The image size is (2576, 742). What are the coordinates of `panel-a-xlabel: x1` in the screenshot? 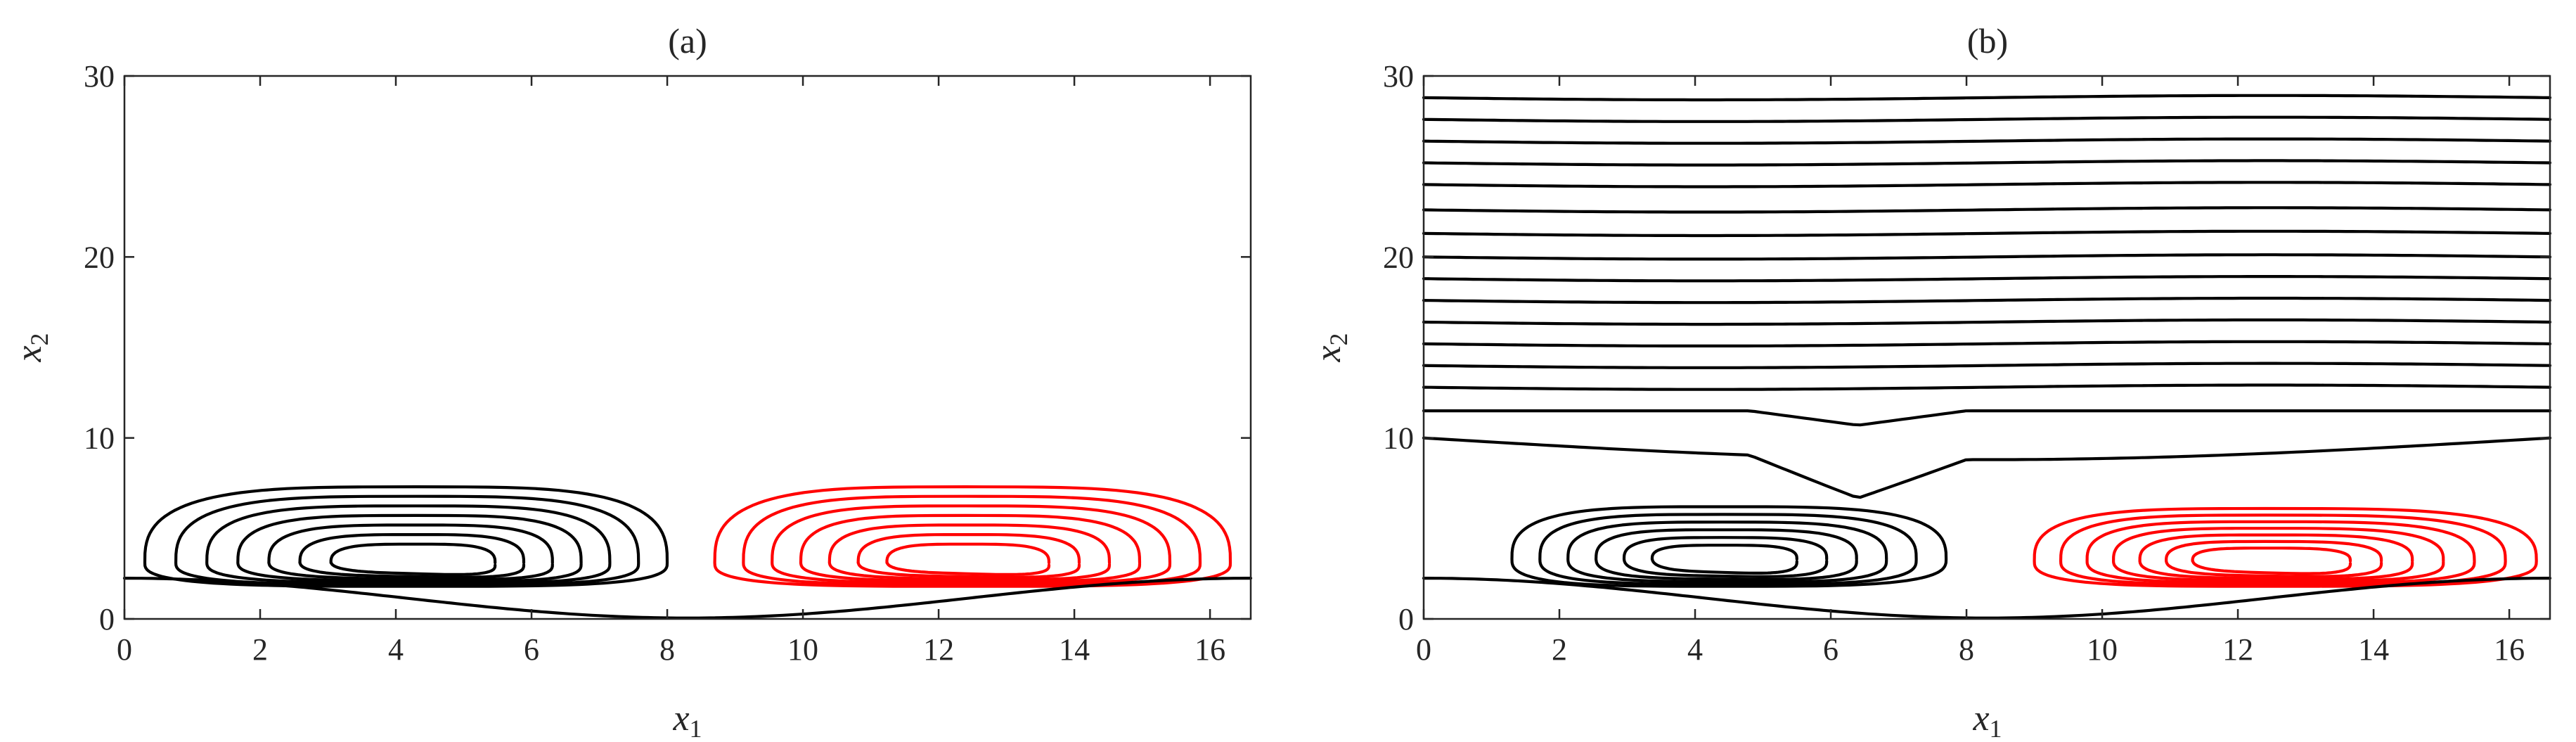 It's located at (687, 720).